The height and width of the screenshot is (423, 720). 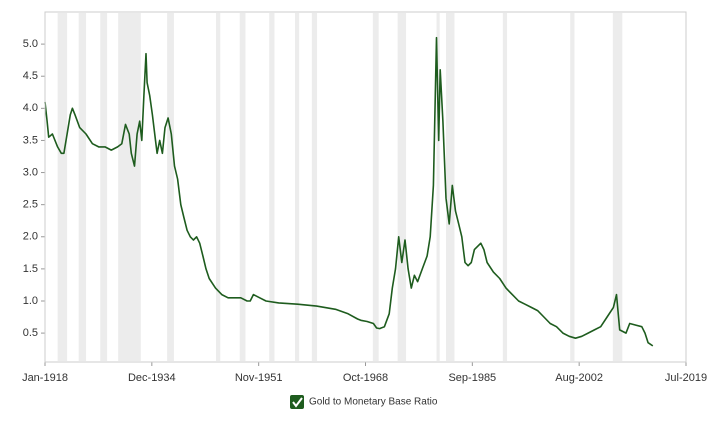 I want to click on x-tick-label: Jan-1918, so click(x=45, y=378).